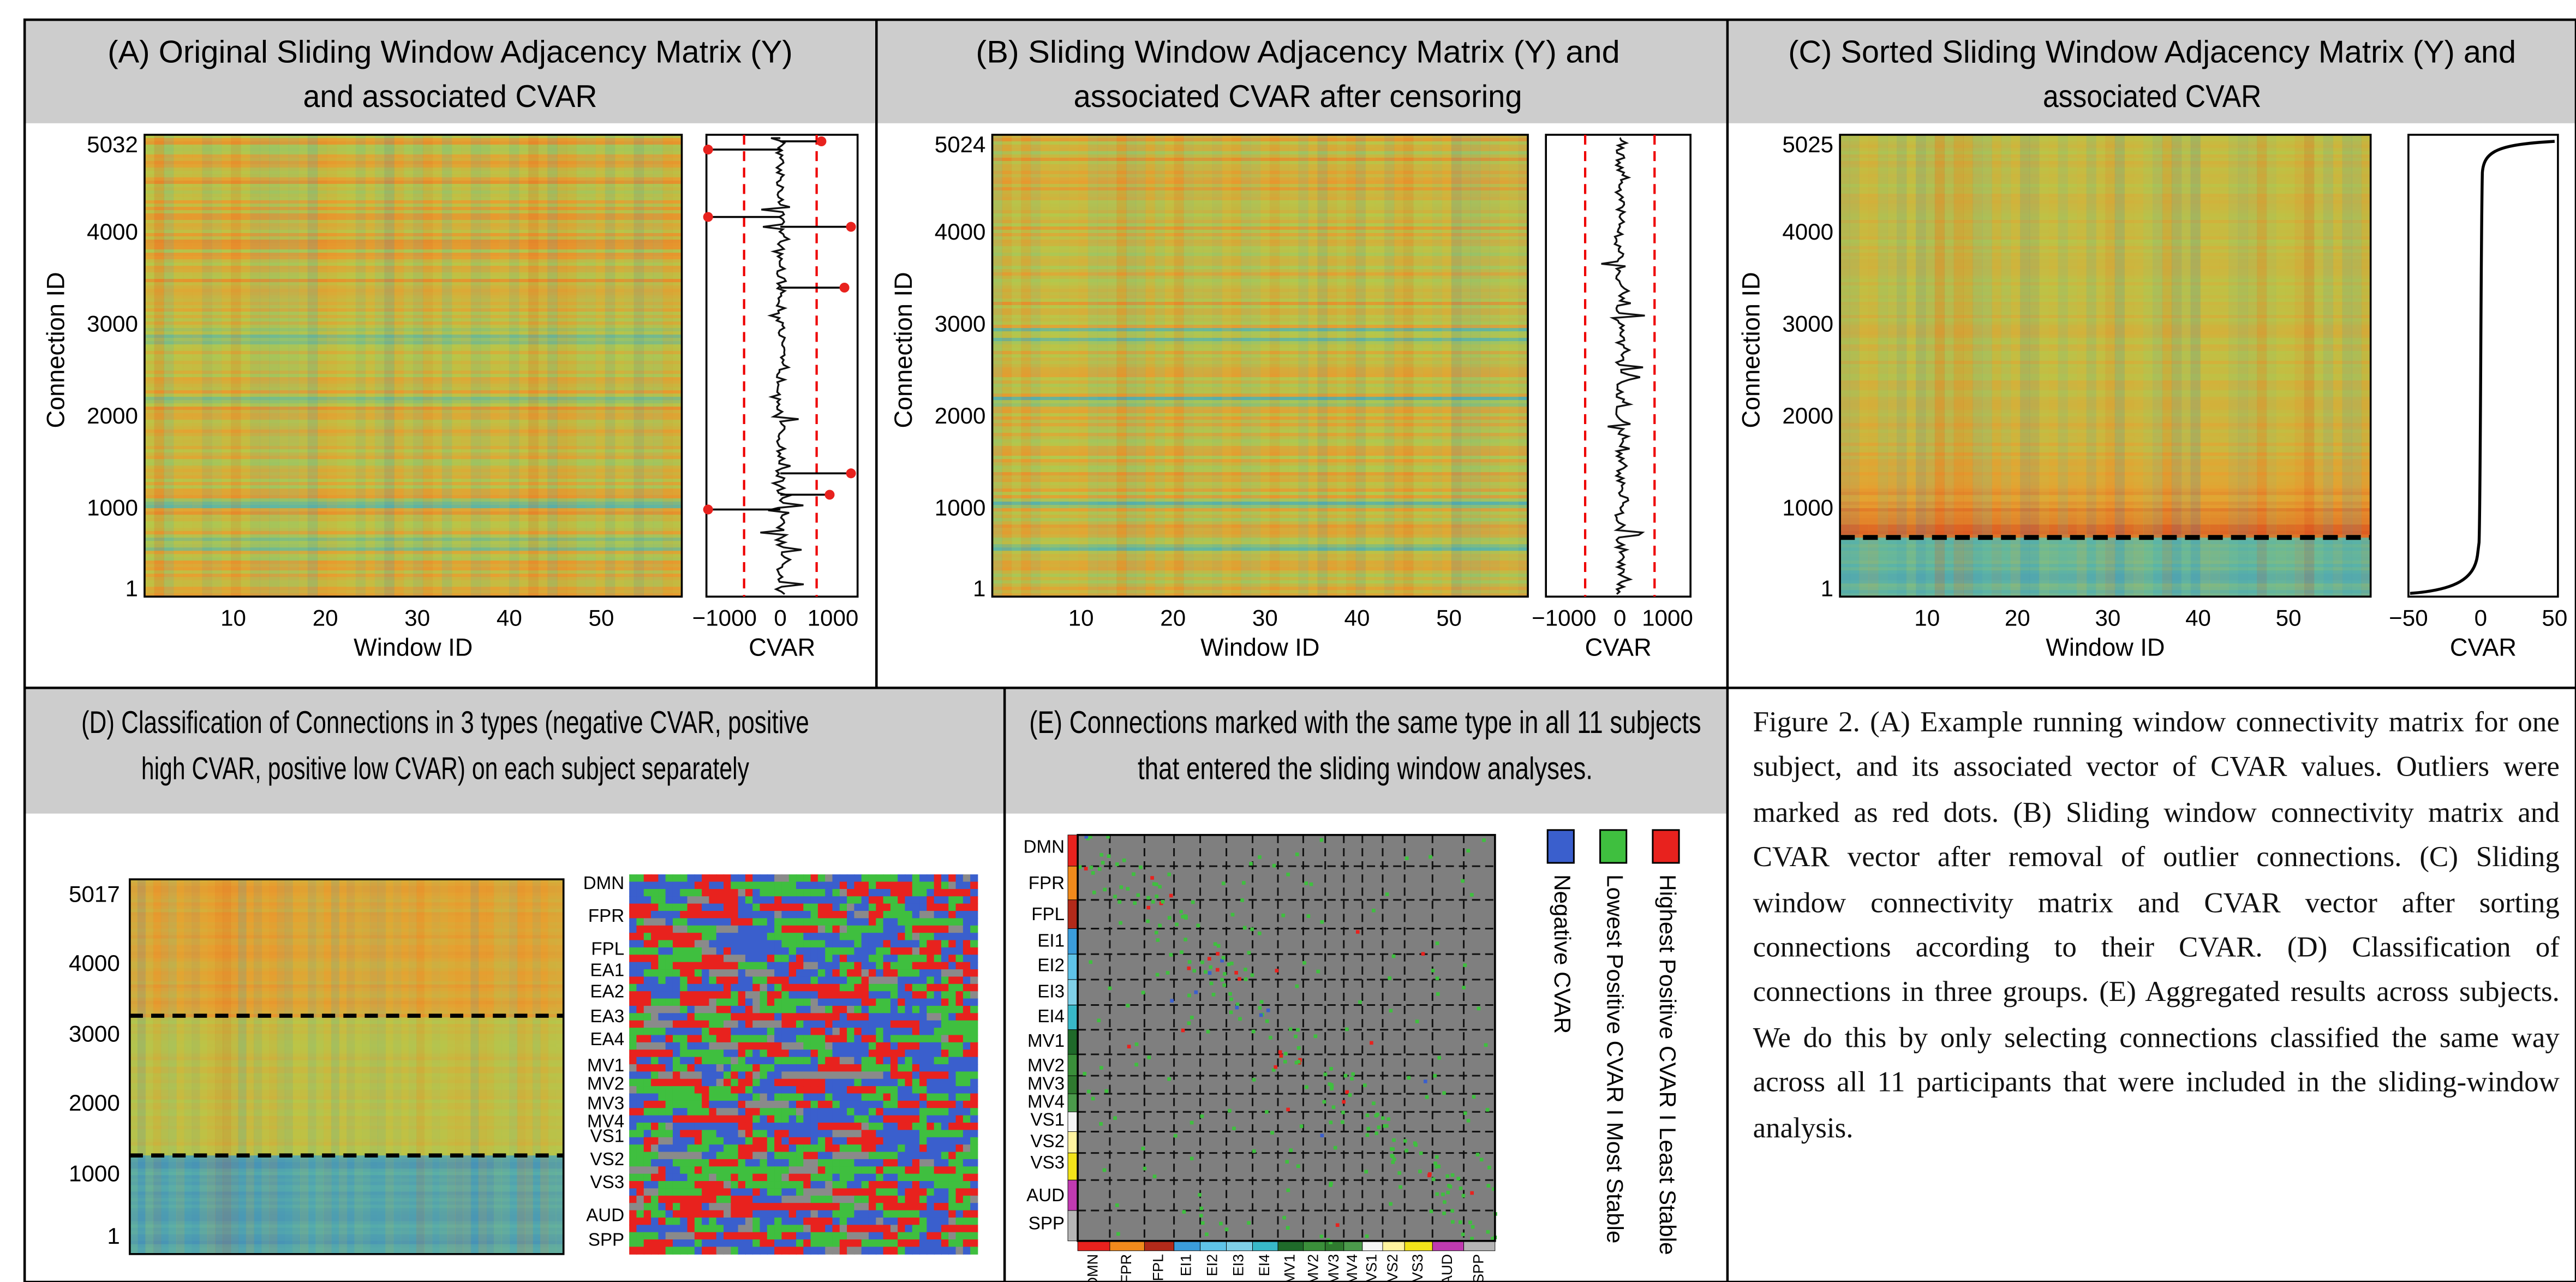 The image size is (2576, 1282). I want to click on y-tick-label: 2000, so click(112, 415).